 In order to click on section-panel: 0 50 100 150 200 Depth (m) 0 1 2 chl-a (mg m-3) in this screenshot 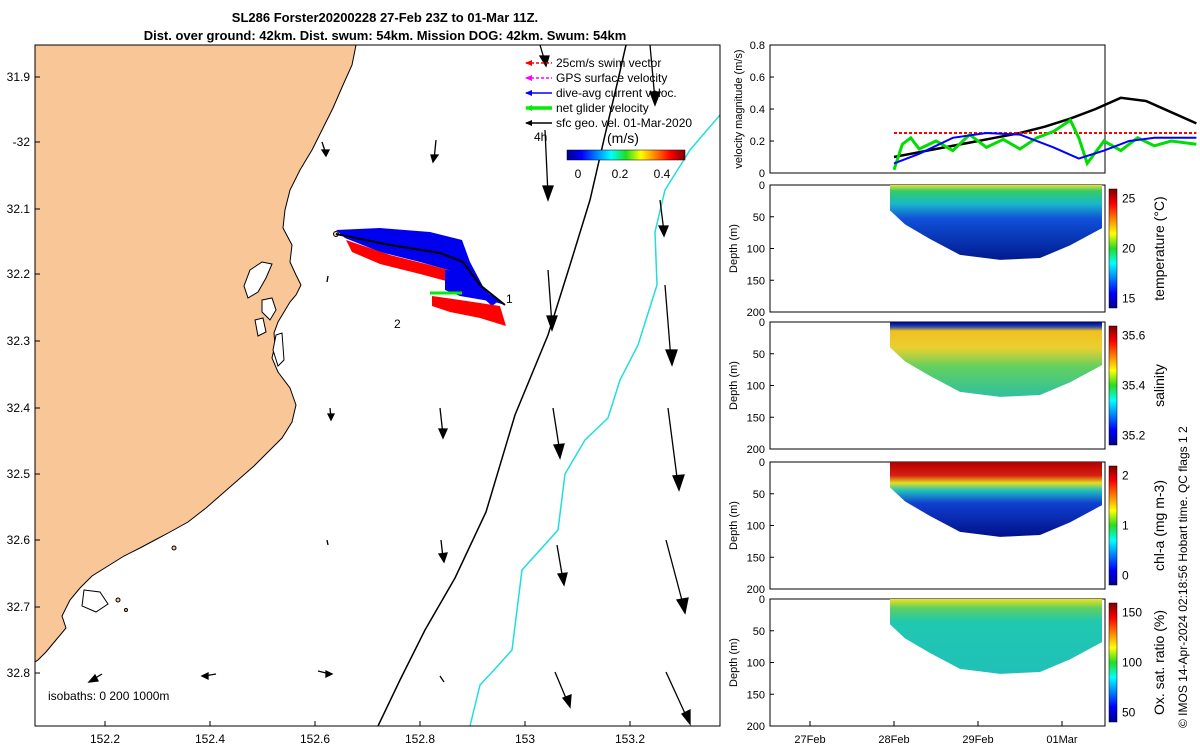, I will do `click(947, 526)`.